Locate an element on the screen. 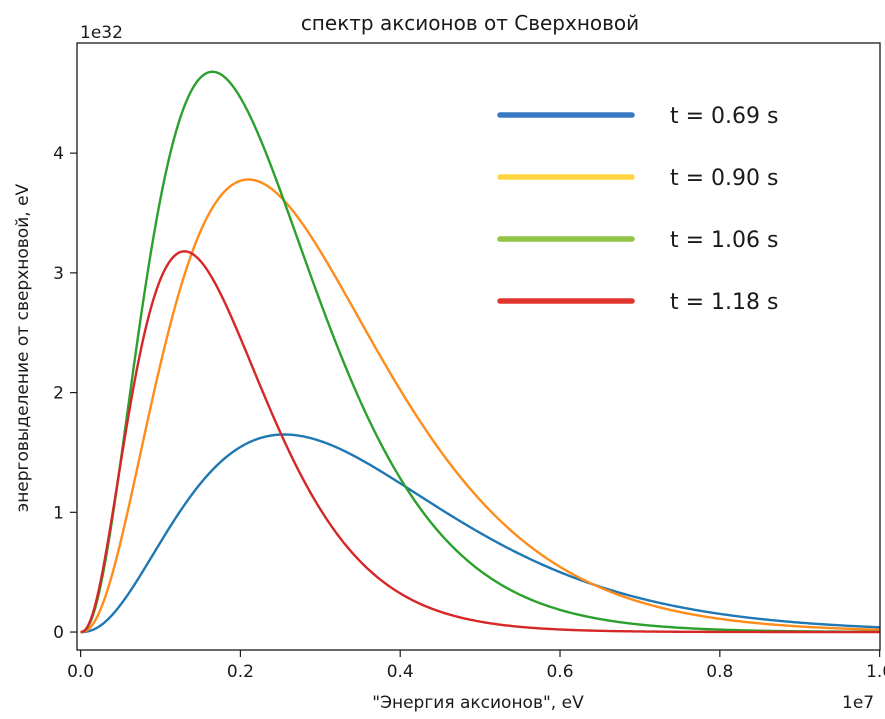  x-tick-label: 0.4 is located at coordinates (400, 672).